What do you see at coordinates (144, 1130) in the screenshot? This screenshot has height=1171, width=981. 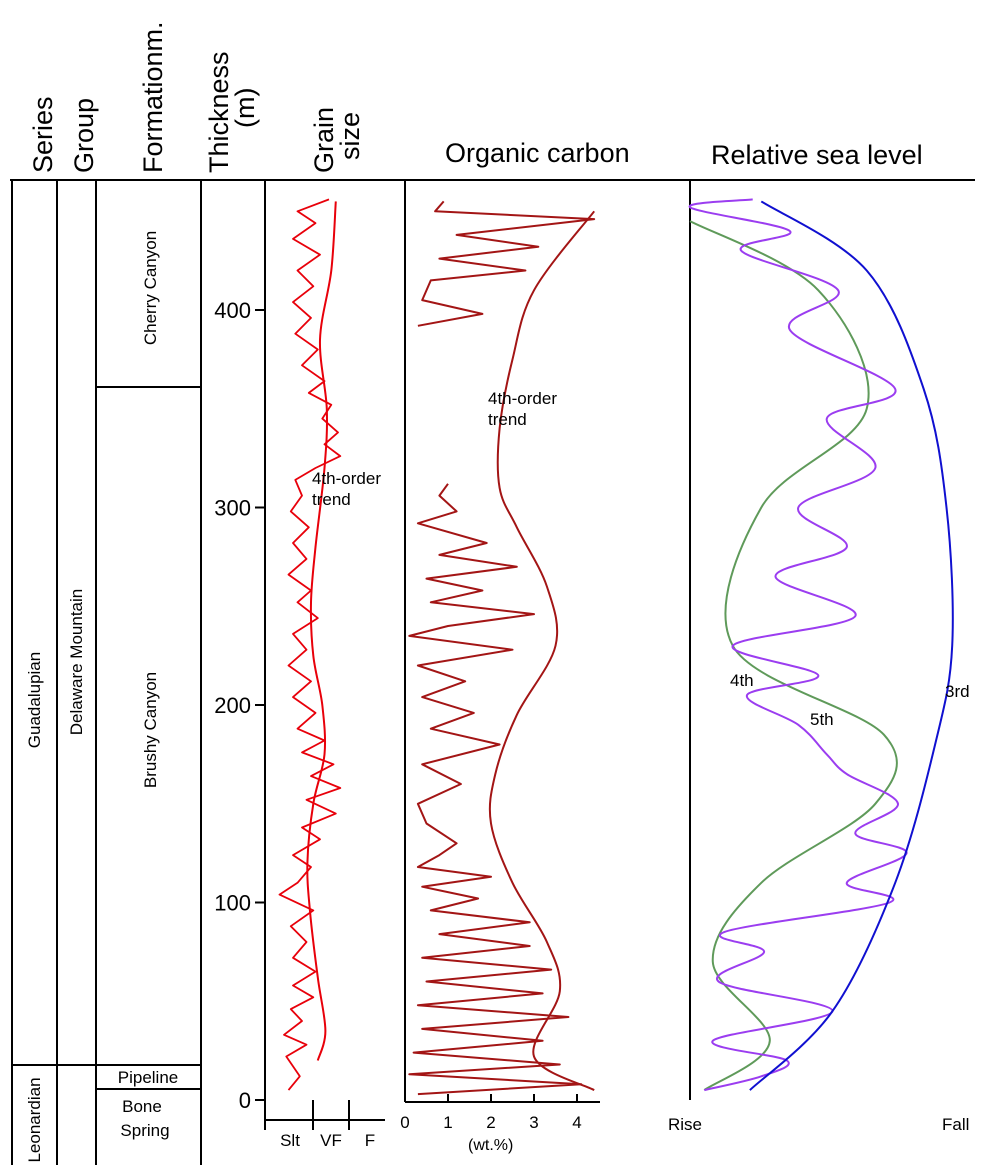 I see `formation-spring: Spring` at bounding box center [144, 1130].